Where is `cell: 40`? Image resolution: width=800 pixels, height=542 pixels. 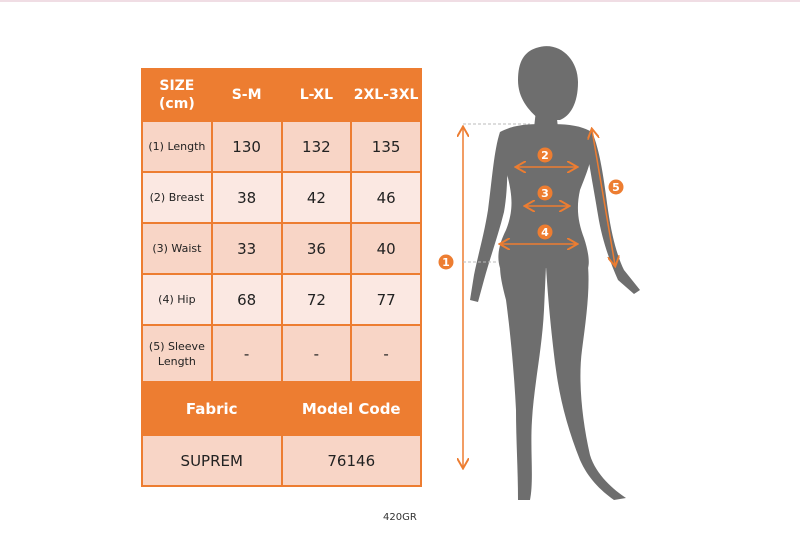
cell: 40 is located at coordinates (386, 248).